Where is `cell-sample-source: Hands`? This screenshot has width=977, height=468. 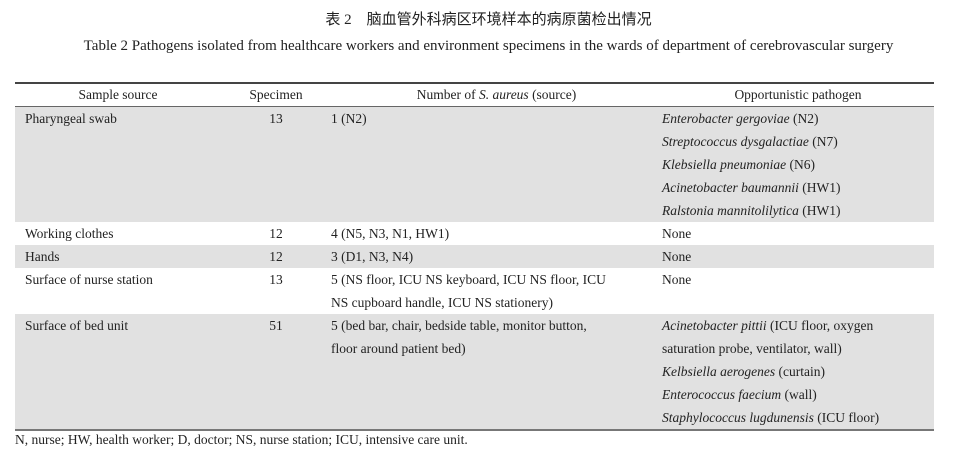
cell-sample-source: Hands is located at coordinates (118, 256).